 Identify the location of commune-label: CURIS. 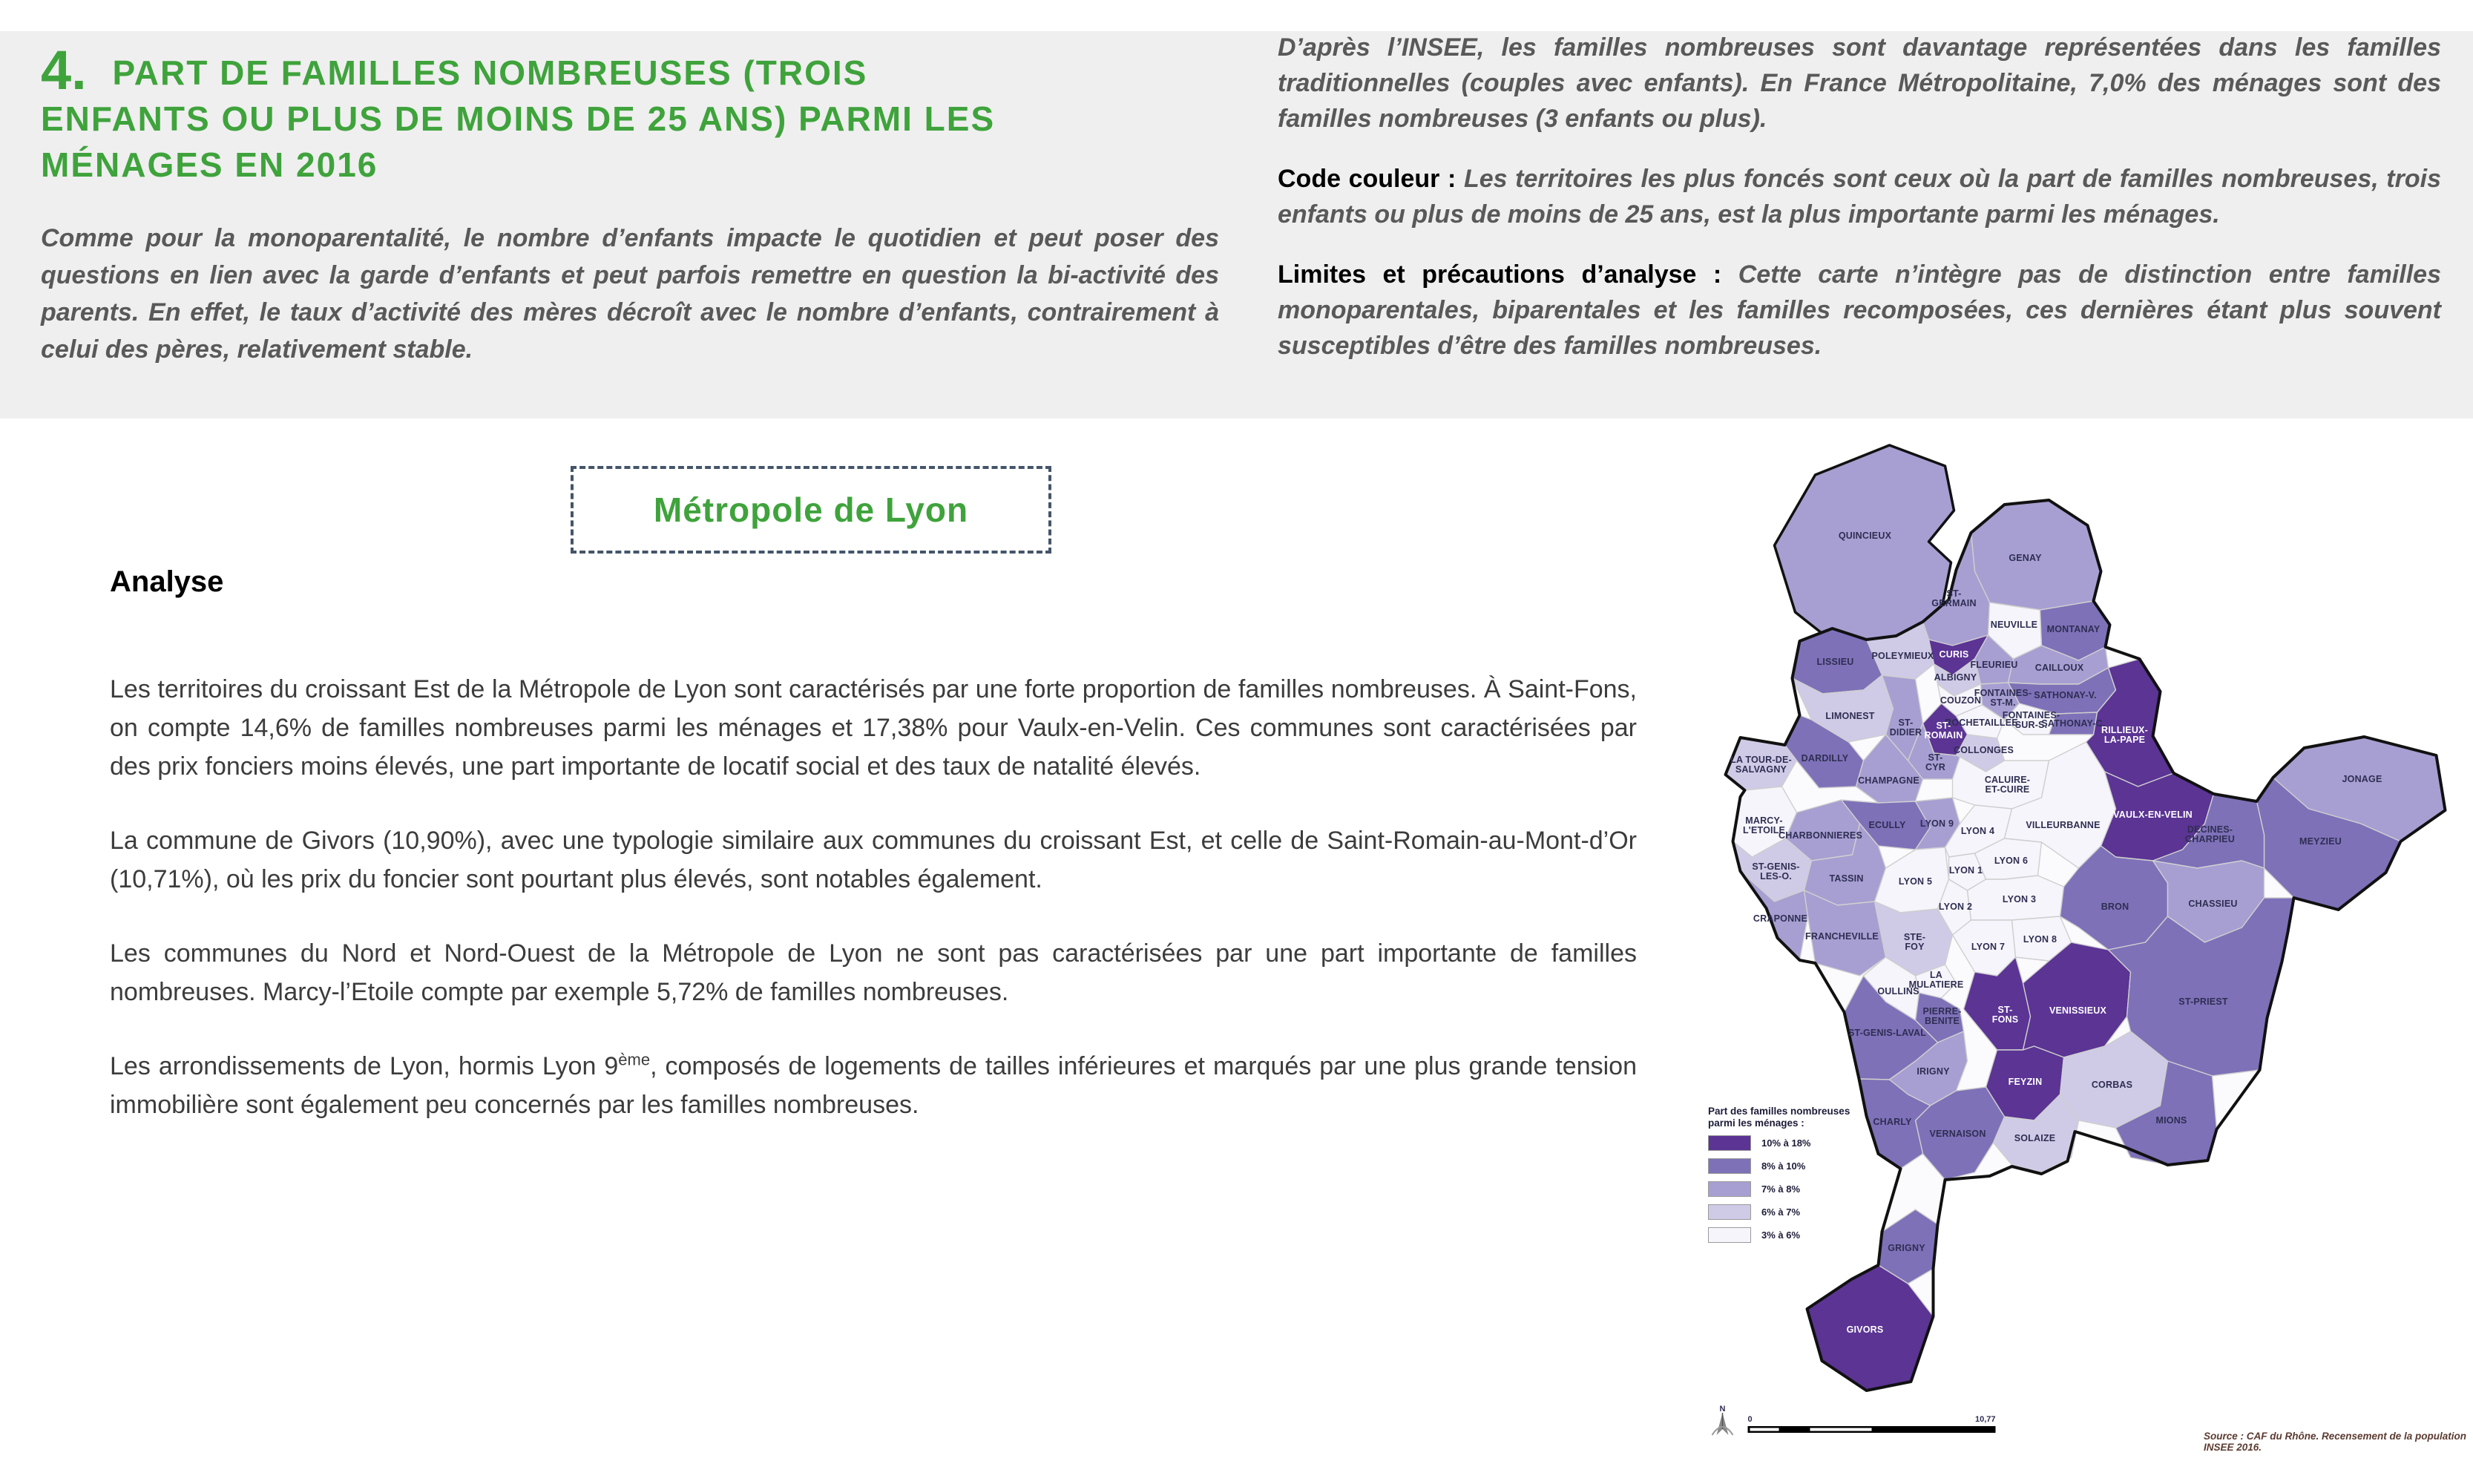
(1955, 654).